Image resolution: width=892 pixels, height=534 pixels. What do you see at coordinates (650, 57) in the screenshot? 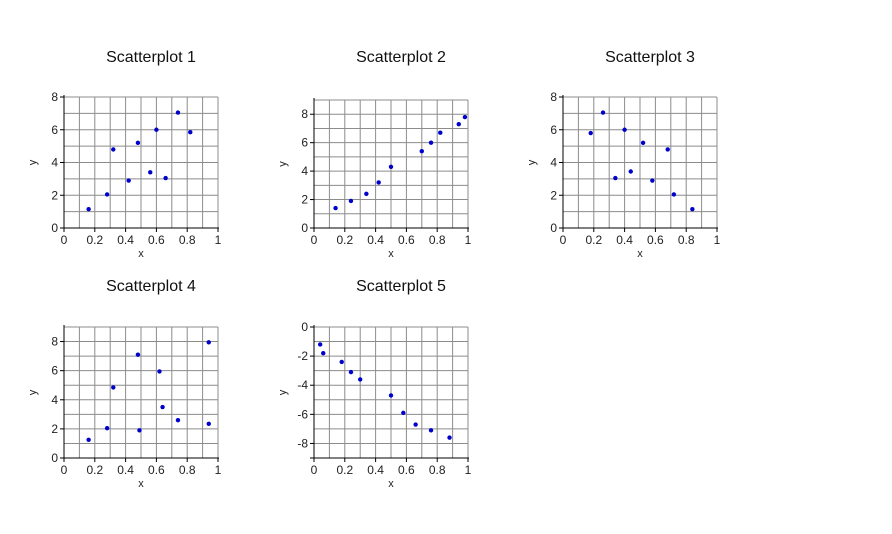
I see `chart-title: Scatterplot 3` at bounding box center [650, 57].